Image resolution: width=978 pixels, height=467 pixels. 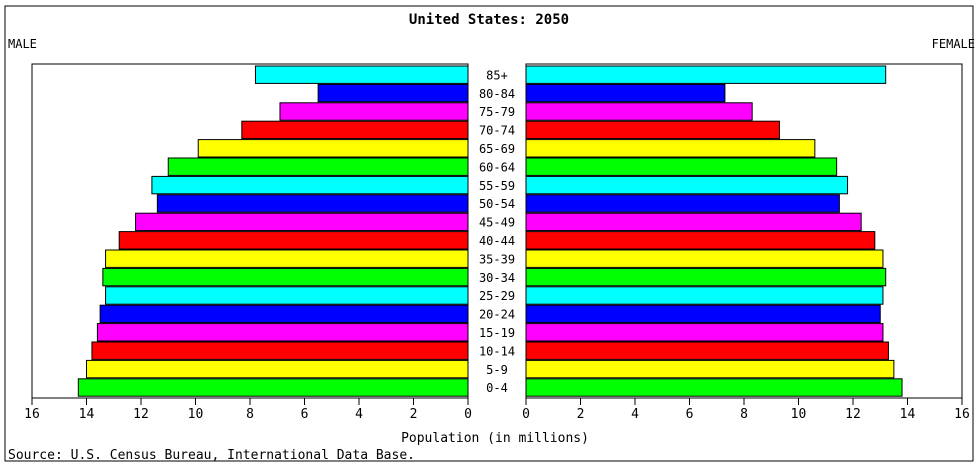 What do you see at coordinates (22, 44) in the screenshot?
I see `male-label: MALE` at bounding box center [22, 44].